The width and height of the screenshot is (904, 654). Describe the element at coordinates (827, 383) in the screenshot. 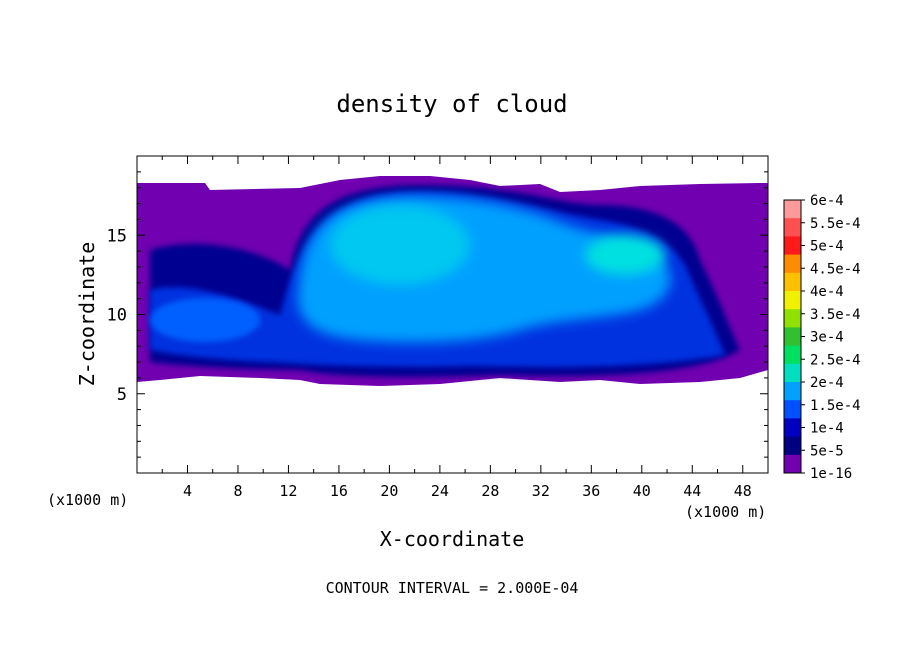

I see `colorbar-label: 2e-4` at that location.